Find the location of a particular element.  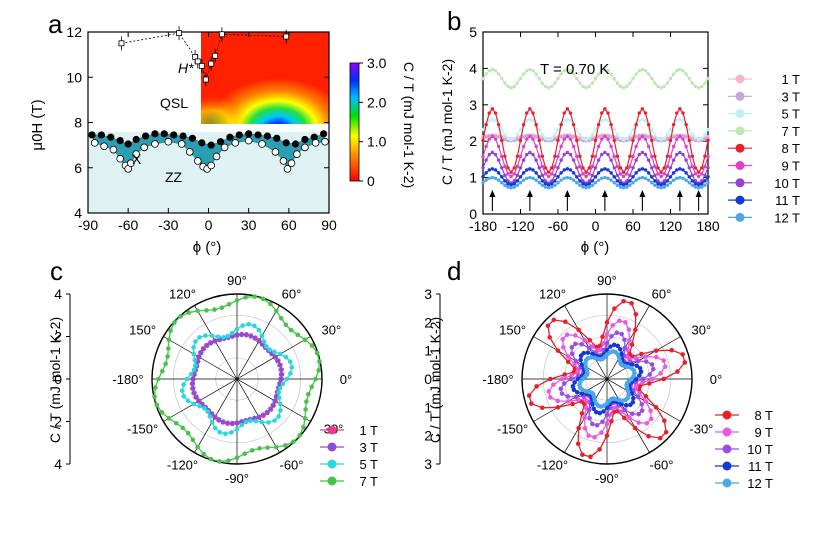

legend-label: 1 T is located at coordinates (368, 430).